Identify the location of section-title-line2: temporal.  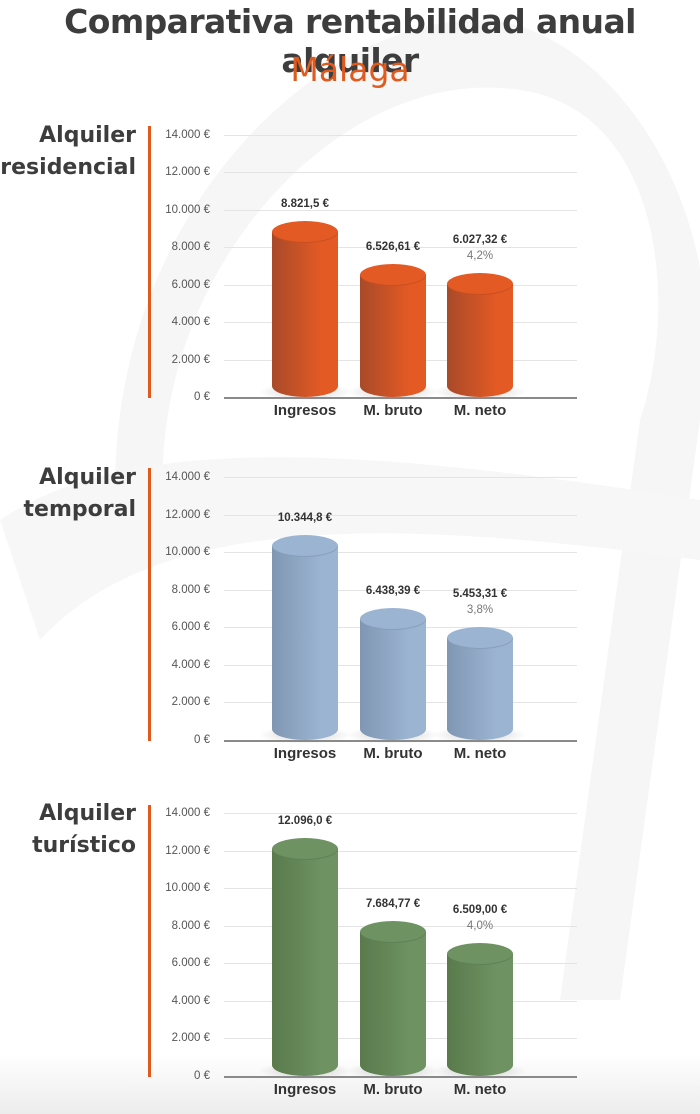
(79, 509).